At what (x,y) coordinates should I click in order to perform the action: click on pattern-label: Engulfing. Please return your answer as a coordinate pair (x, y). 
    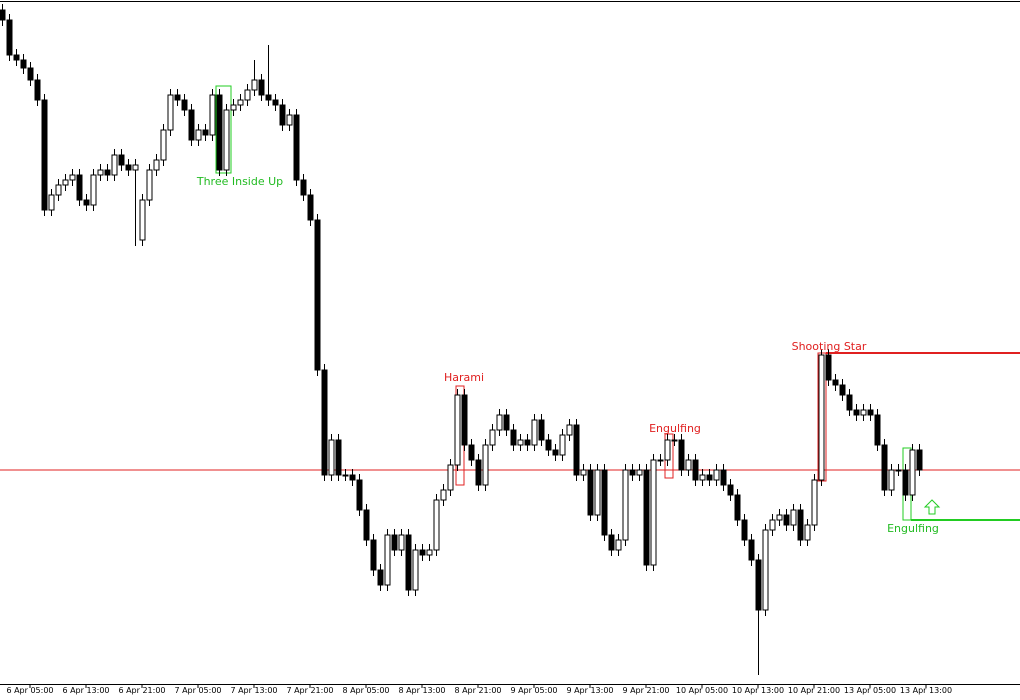
    Looking at the image, I should click on (675, 428).